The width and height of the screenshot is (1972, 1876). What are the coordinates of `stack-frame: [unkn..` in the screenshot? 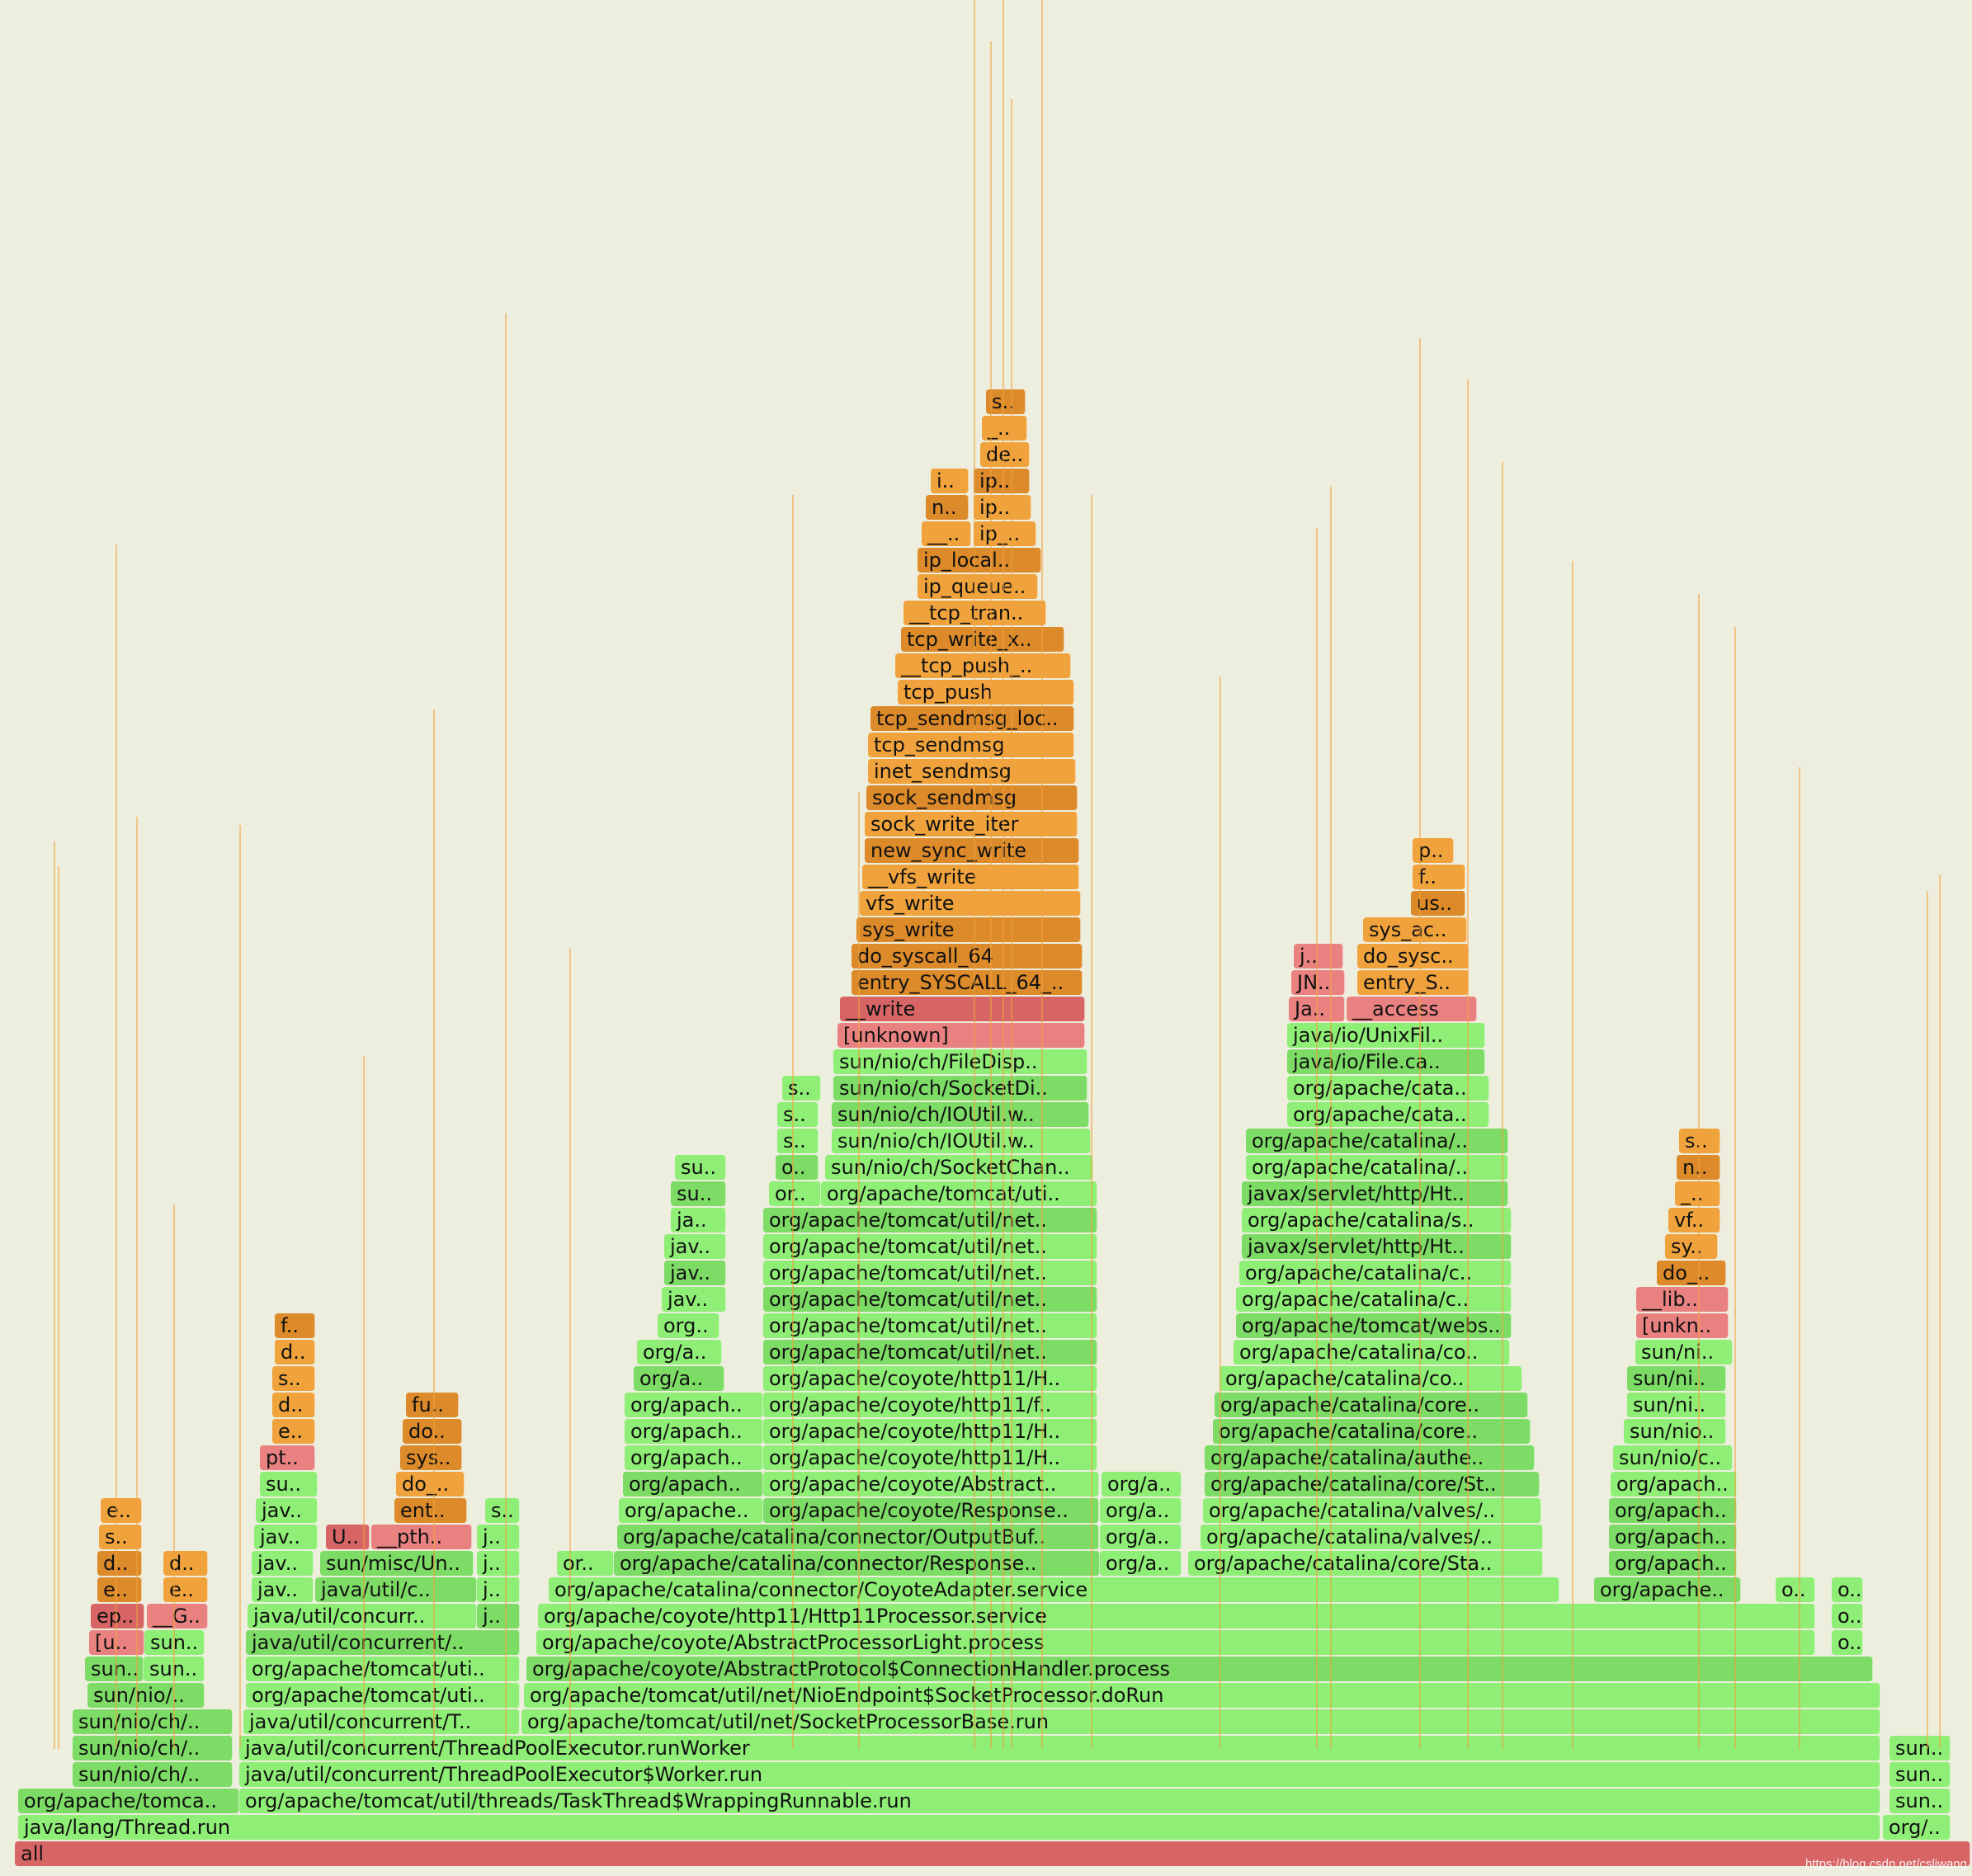 It's located at (1682, 1325).